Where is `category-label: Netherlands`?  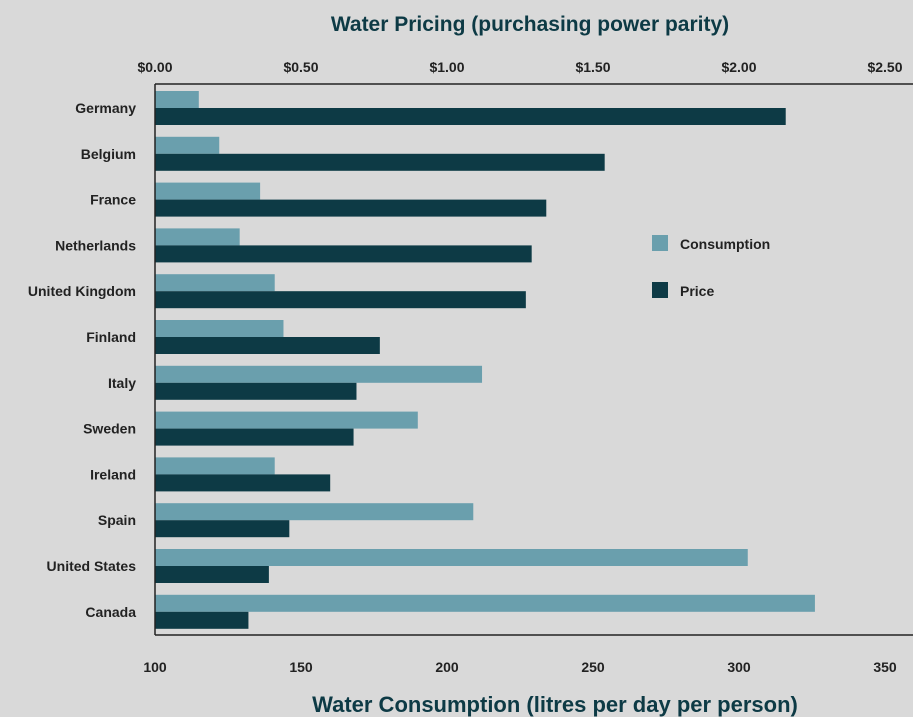
category-label: Netherlands is located at coordinates (95, 245).